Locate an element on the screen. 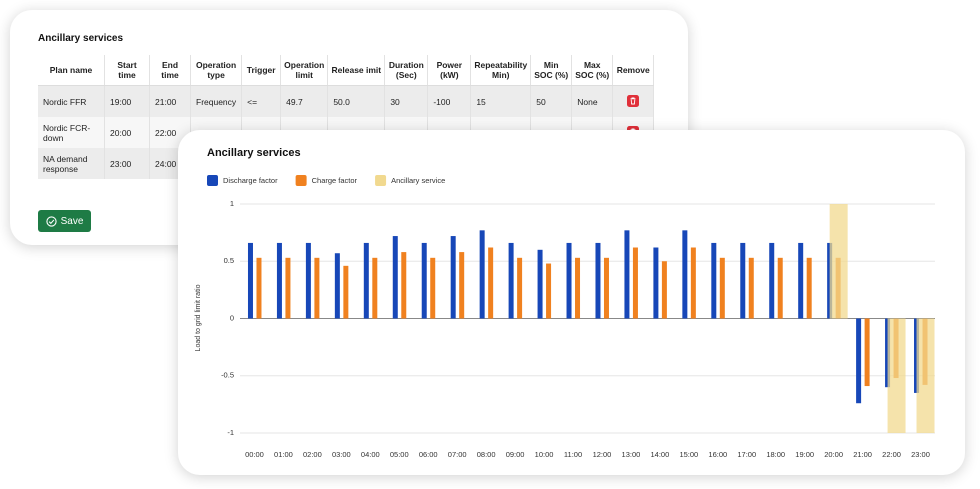  x-tick-label: 09:00 is located at coordinates (515, 454).